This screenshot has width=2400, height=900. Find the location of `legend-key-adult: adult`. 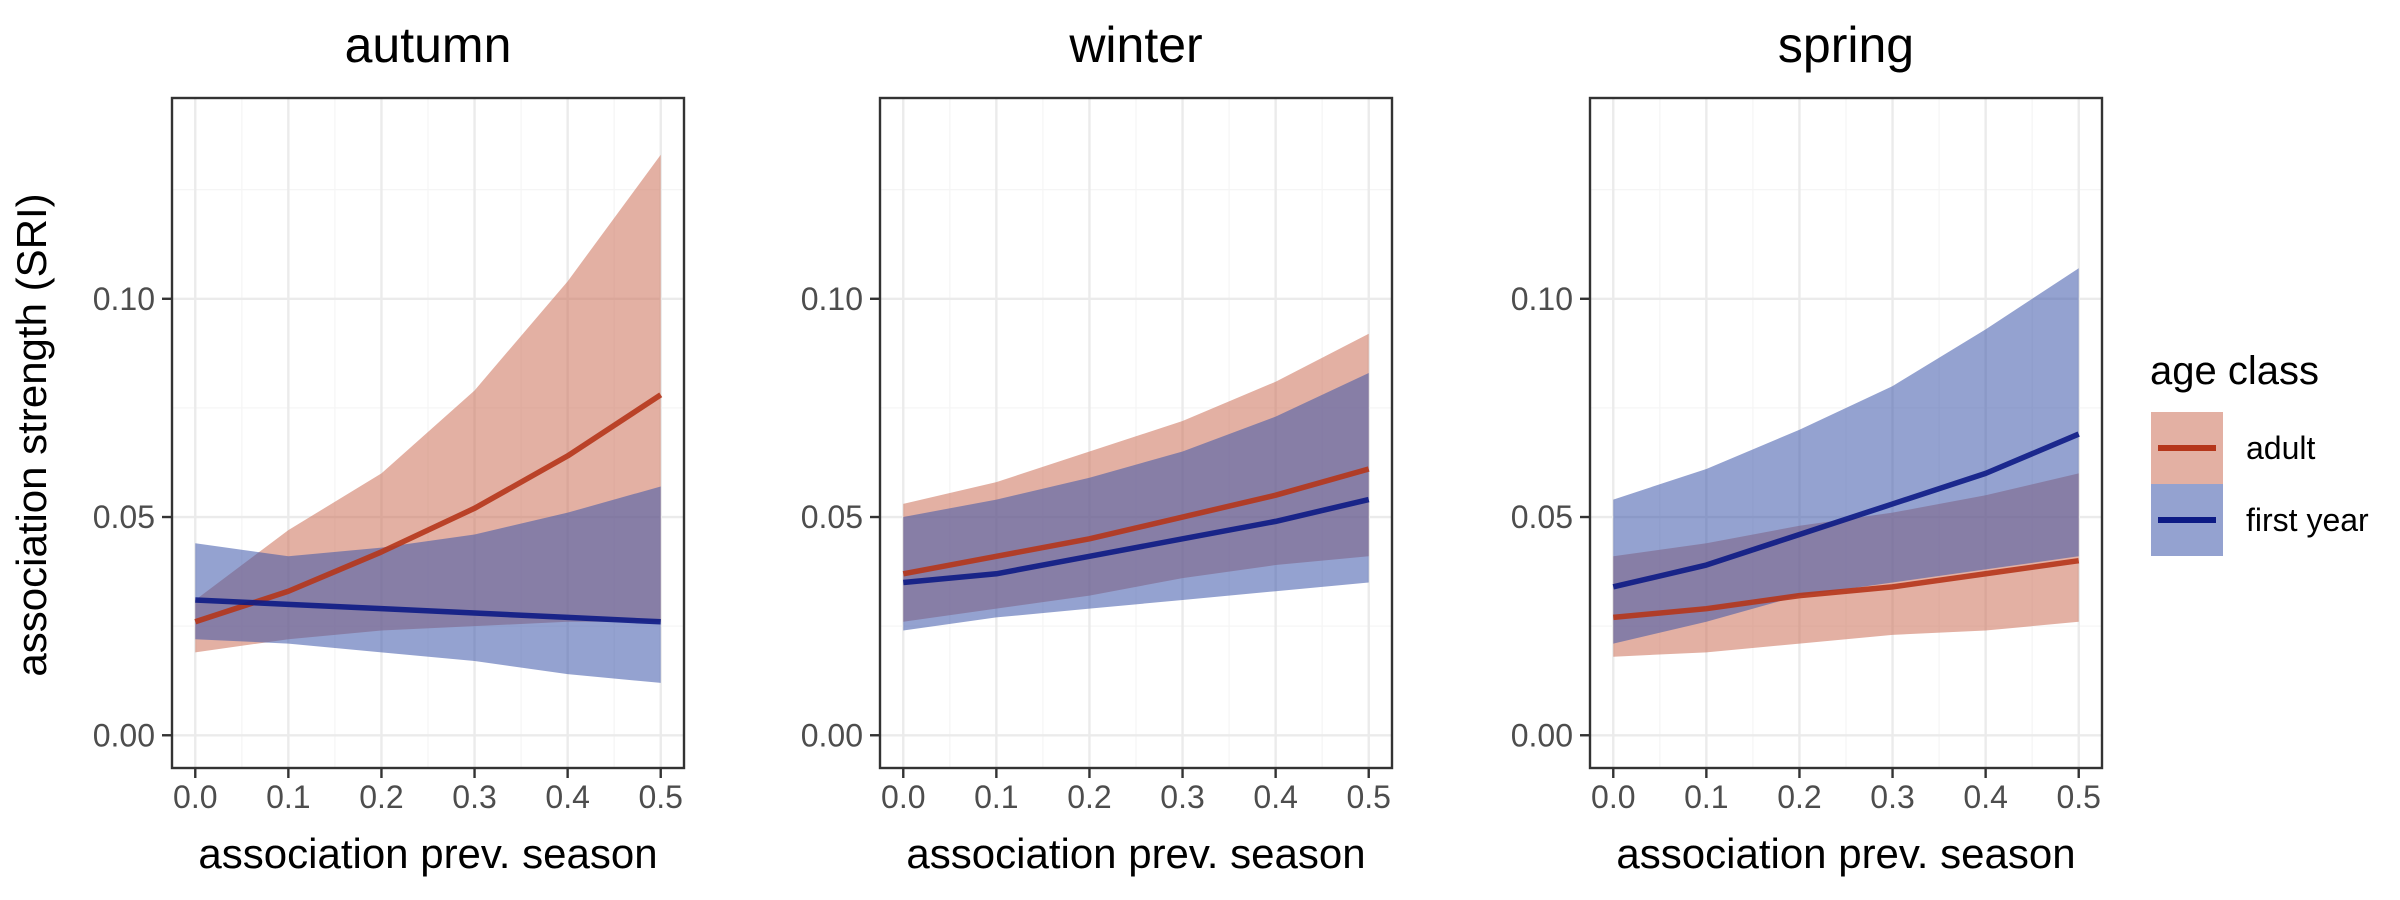

legend-key-adult: adult is located at coordinates (2233, 448).